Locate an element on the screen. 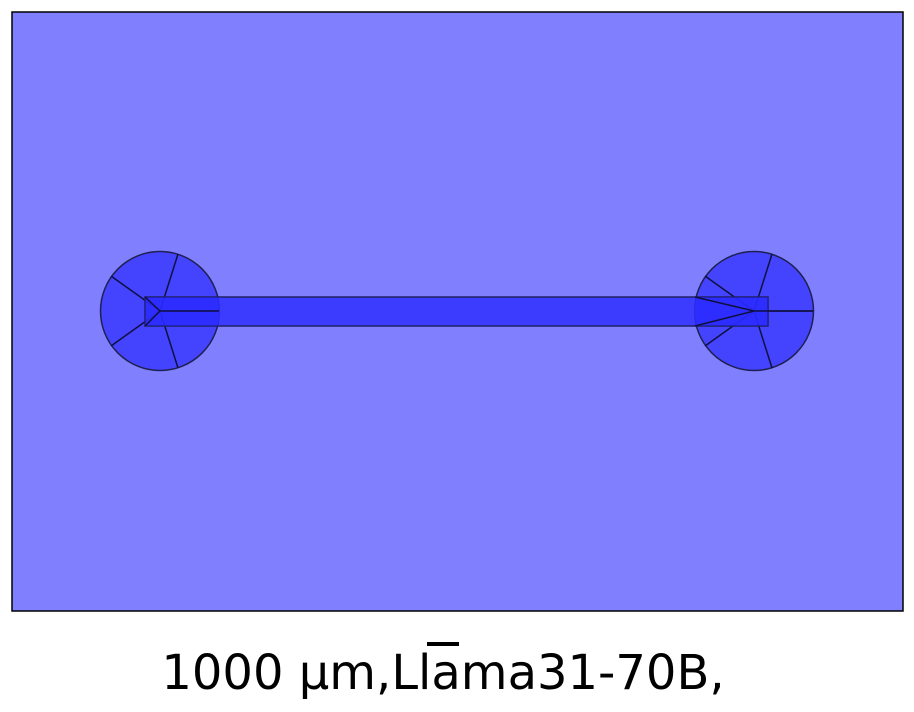 Image resolution: width=914 pixels, height=712 pixels. channel is located at coordinates (478, 311).